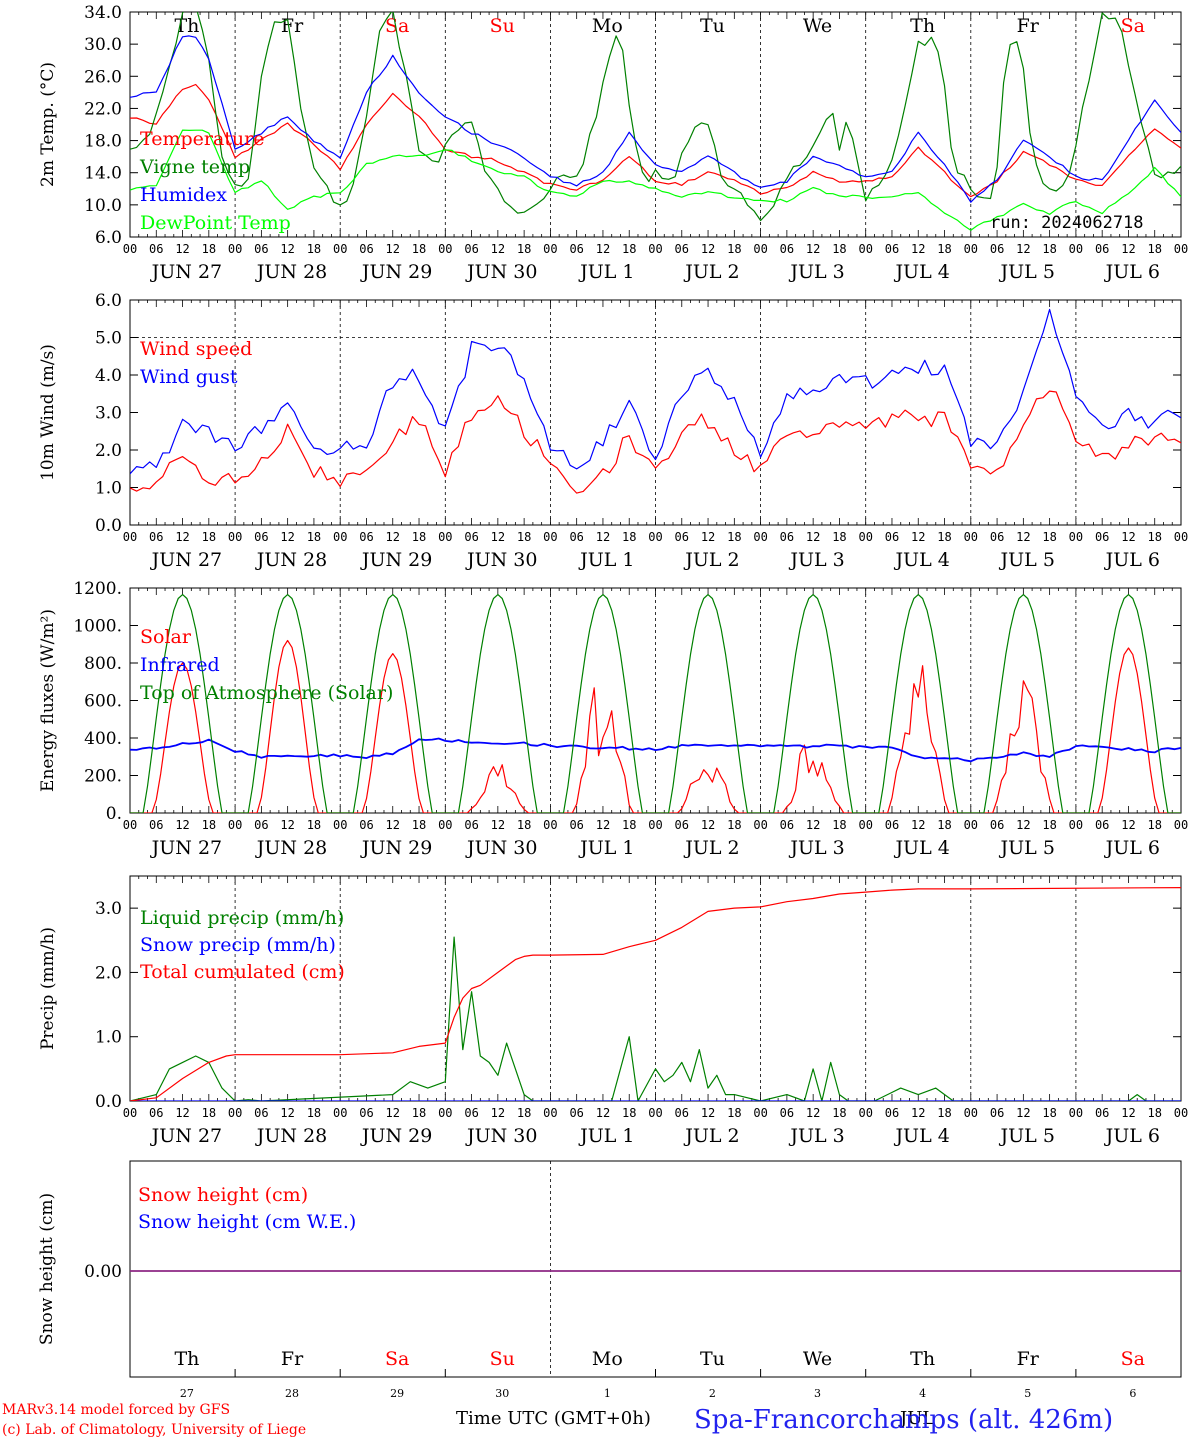  I want to click on series-line-dewpoint-temp, so click(655, 180).